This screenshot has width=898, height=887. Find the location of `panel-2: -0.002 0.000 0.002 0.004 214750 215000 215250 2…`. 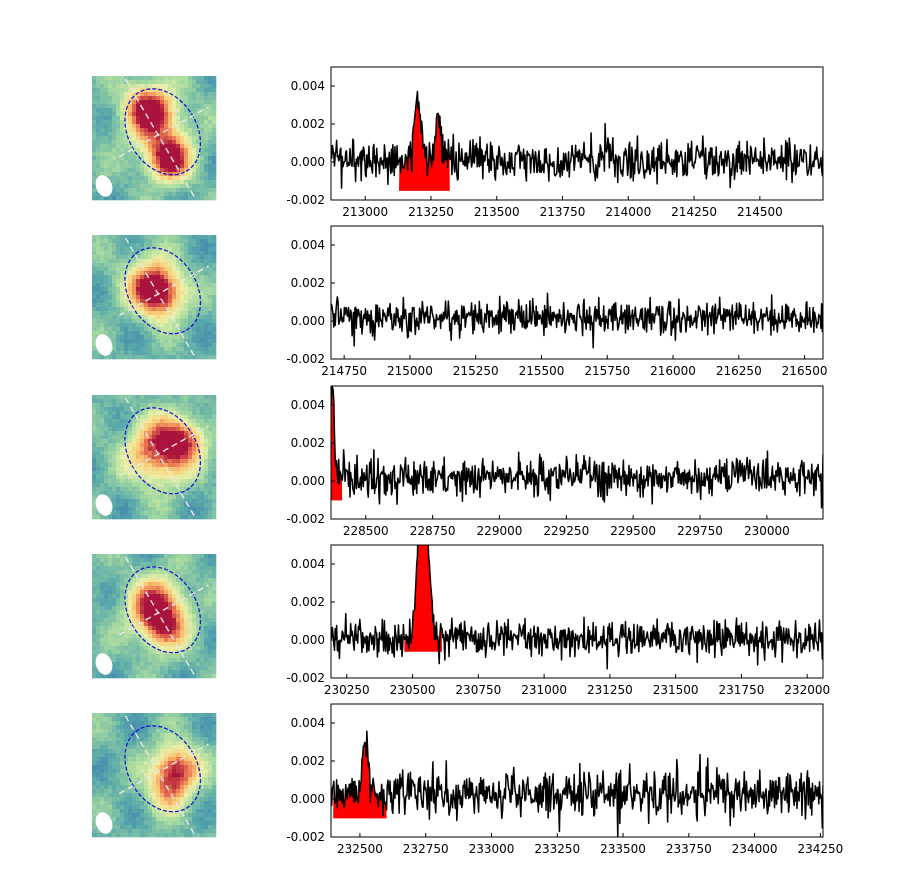

panel-2: -0.002 0.000 0.002 0.004 214750 215000 215250 2… is located at coordinates (460, 301).